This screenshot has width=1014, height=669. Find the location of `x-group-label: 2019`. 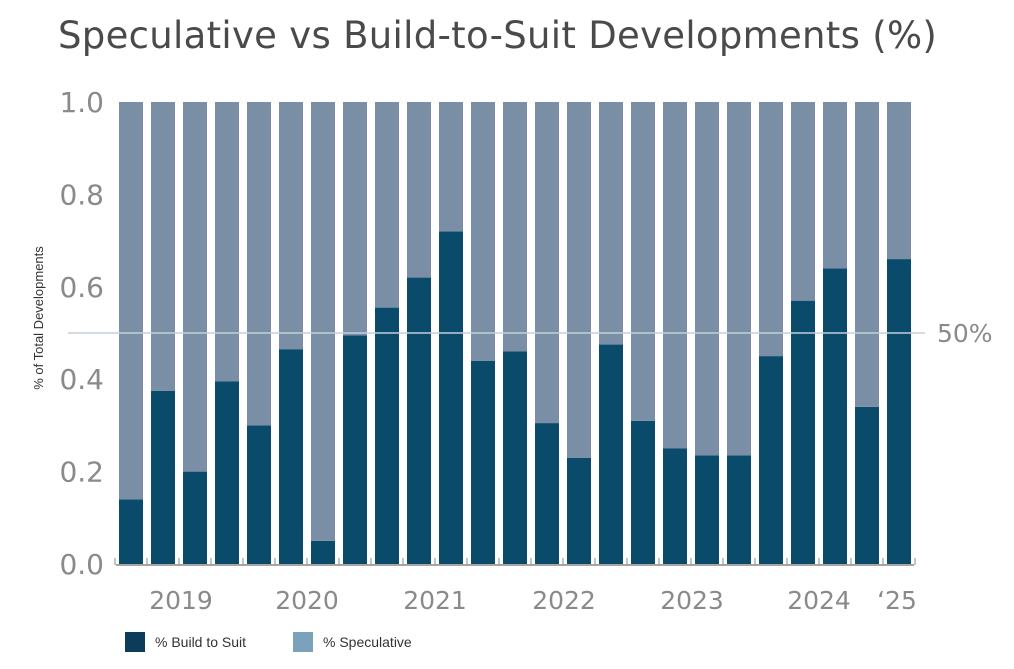

x-group-label: 2019 is located at coordinates (181, 600).